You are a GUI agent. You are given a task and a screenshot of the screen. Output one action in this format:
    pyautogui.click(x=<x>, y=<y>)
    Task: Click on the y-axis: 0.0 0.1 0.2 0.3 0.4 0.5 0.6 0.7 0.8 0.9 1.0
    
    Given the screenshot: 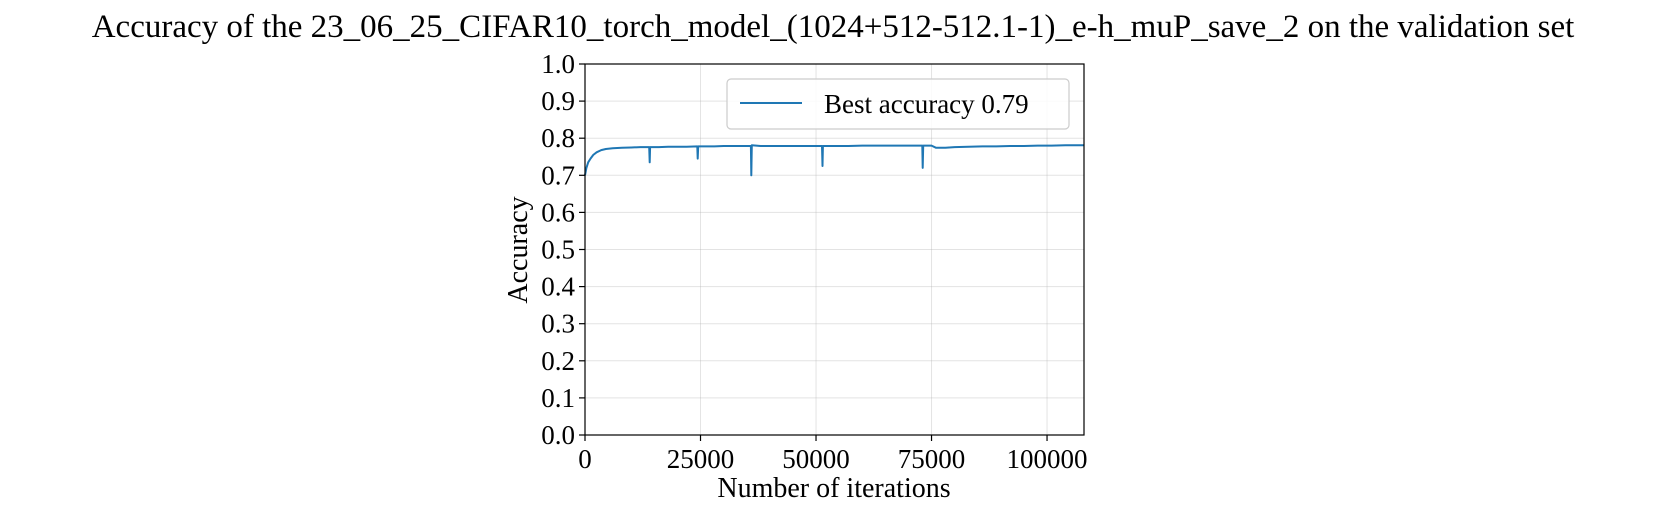 What is the action you would take?
    pyautogui.click(x=563, y=249)
    